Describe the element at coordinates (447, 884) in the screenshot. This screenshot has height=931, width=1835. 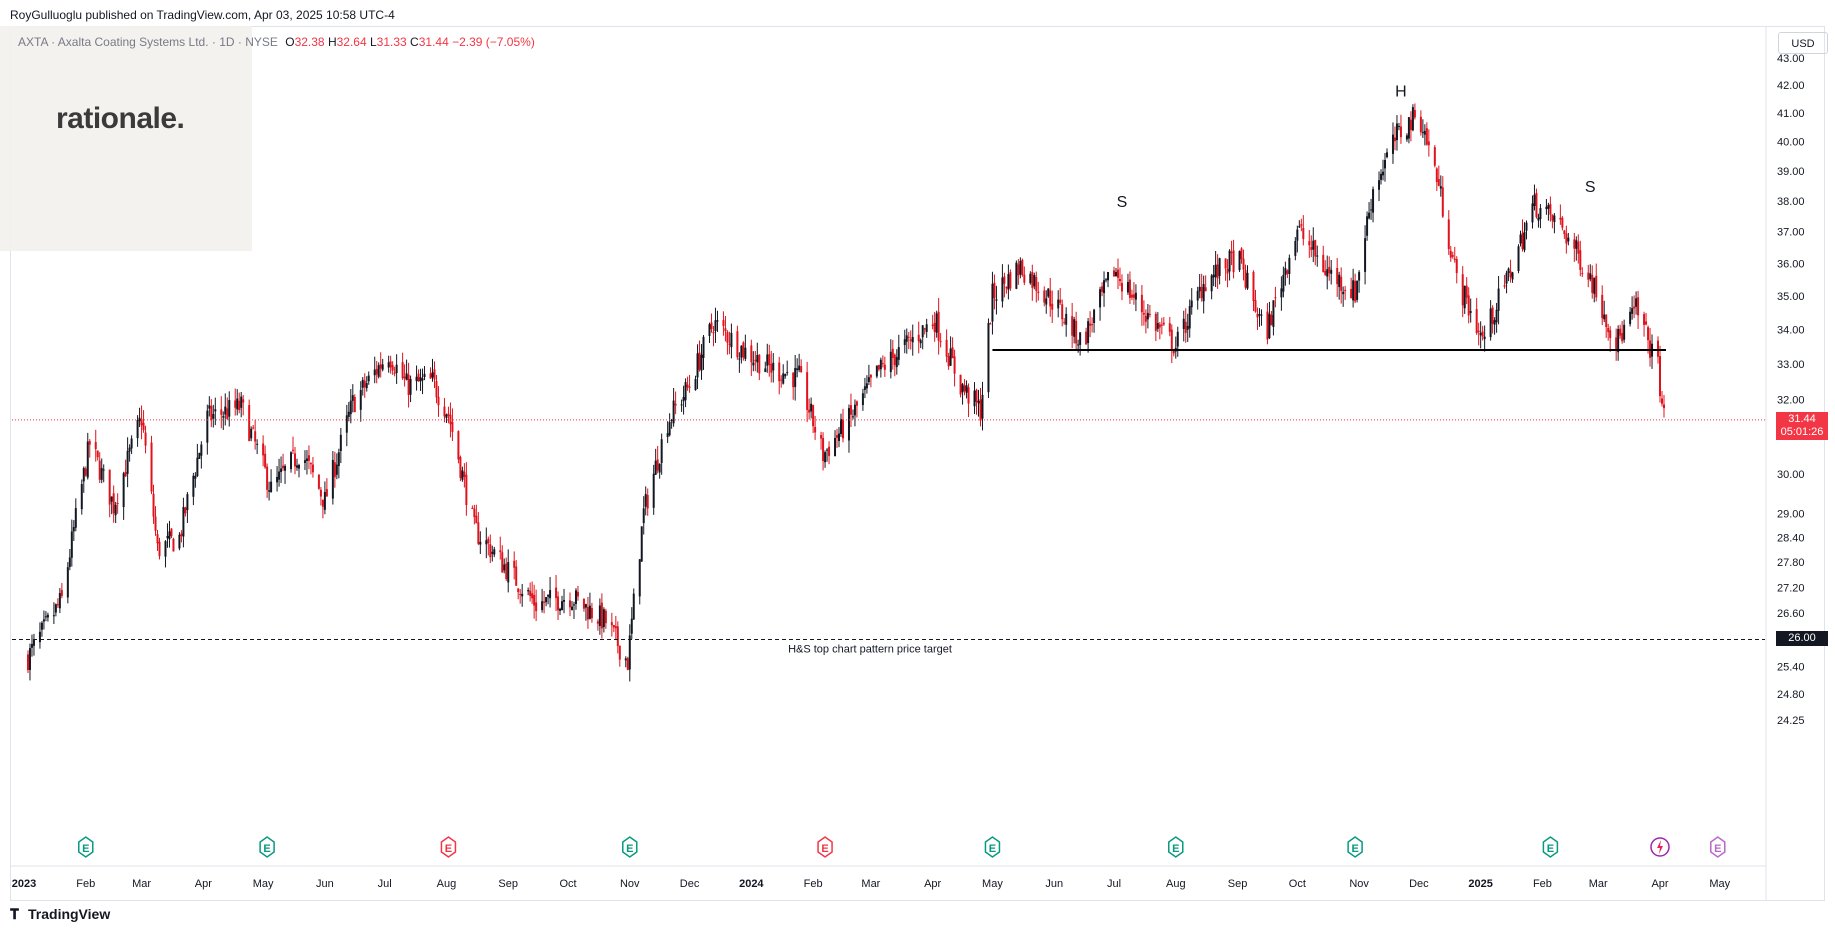
I see `time-tick-label: Aug` at that location.